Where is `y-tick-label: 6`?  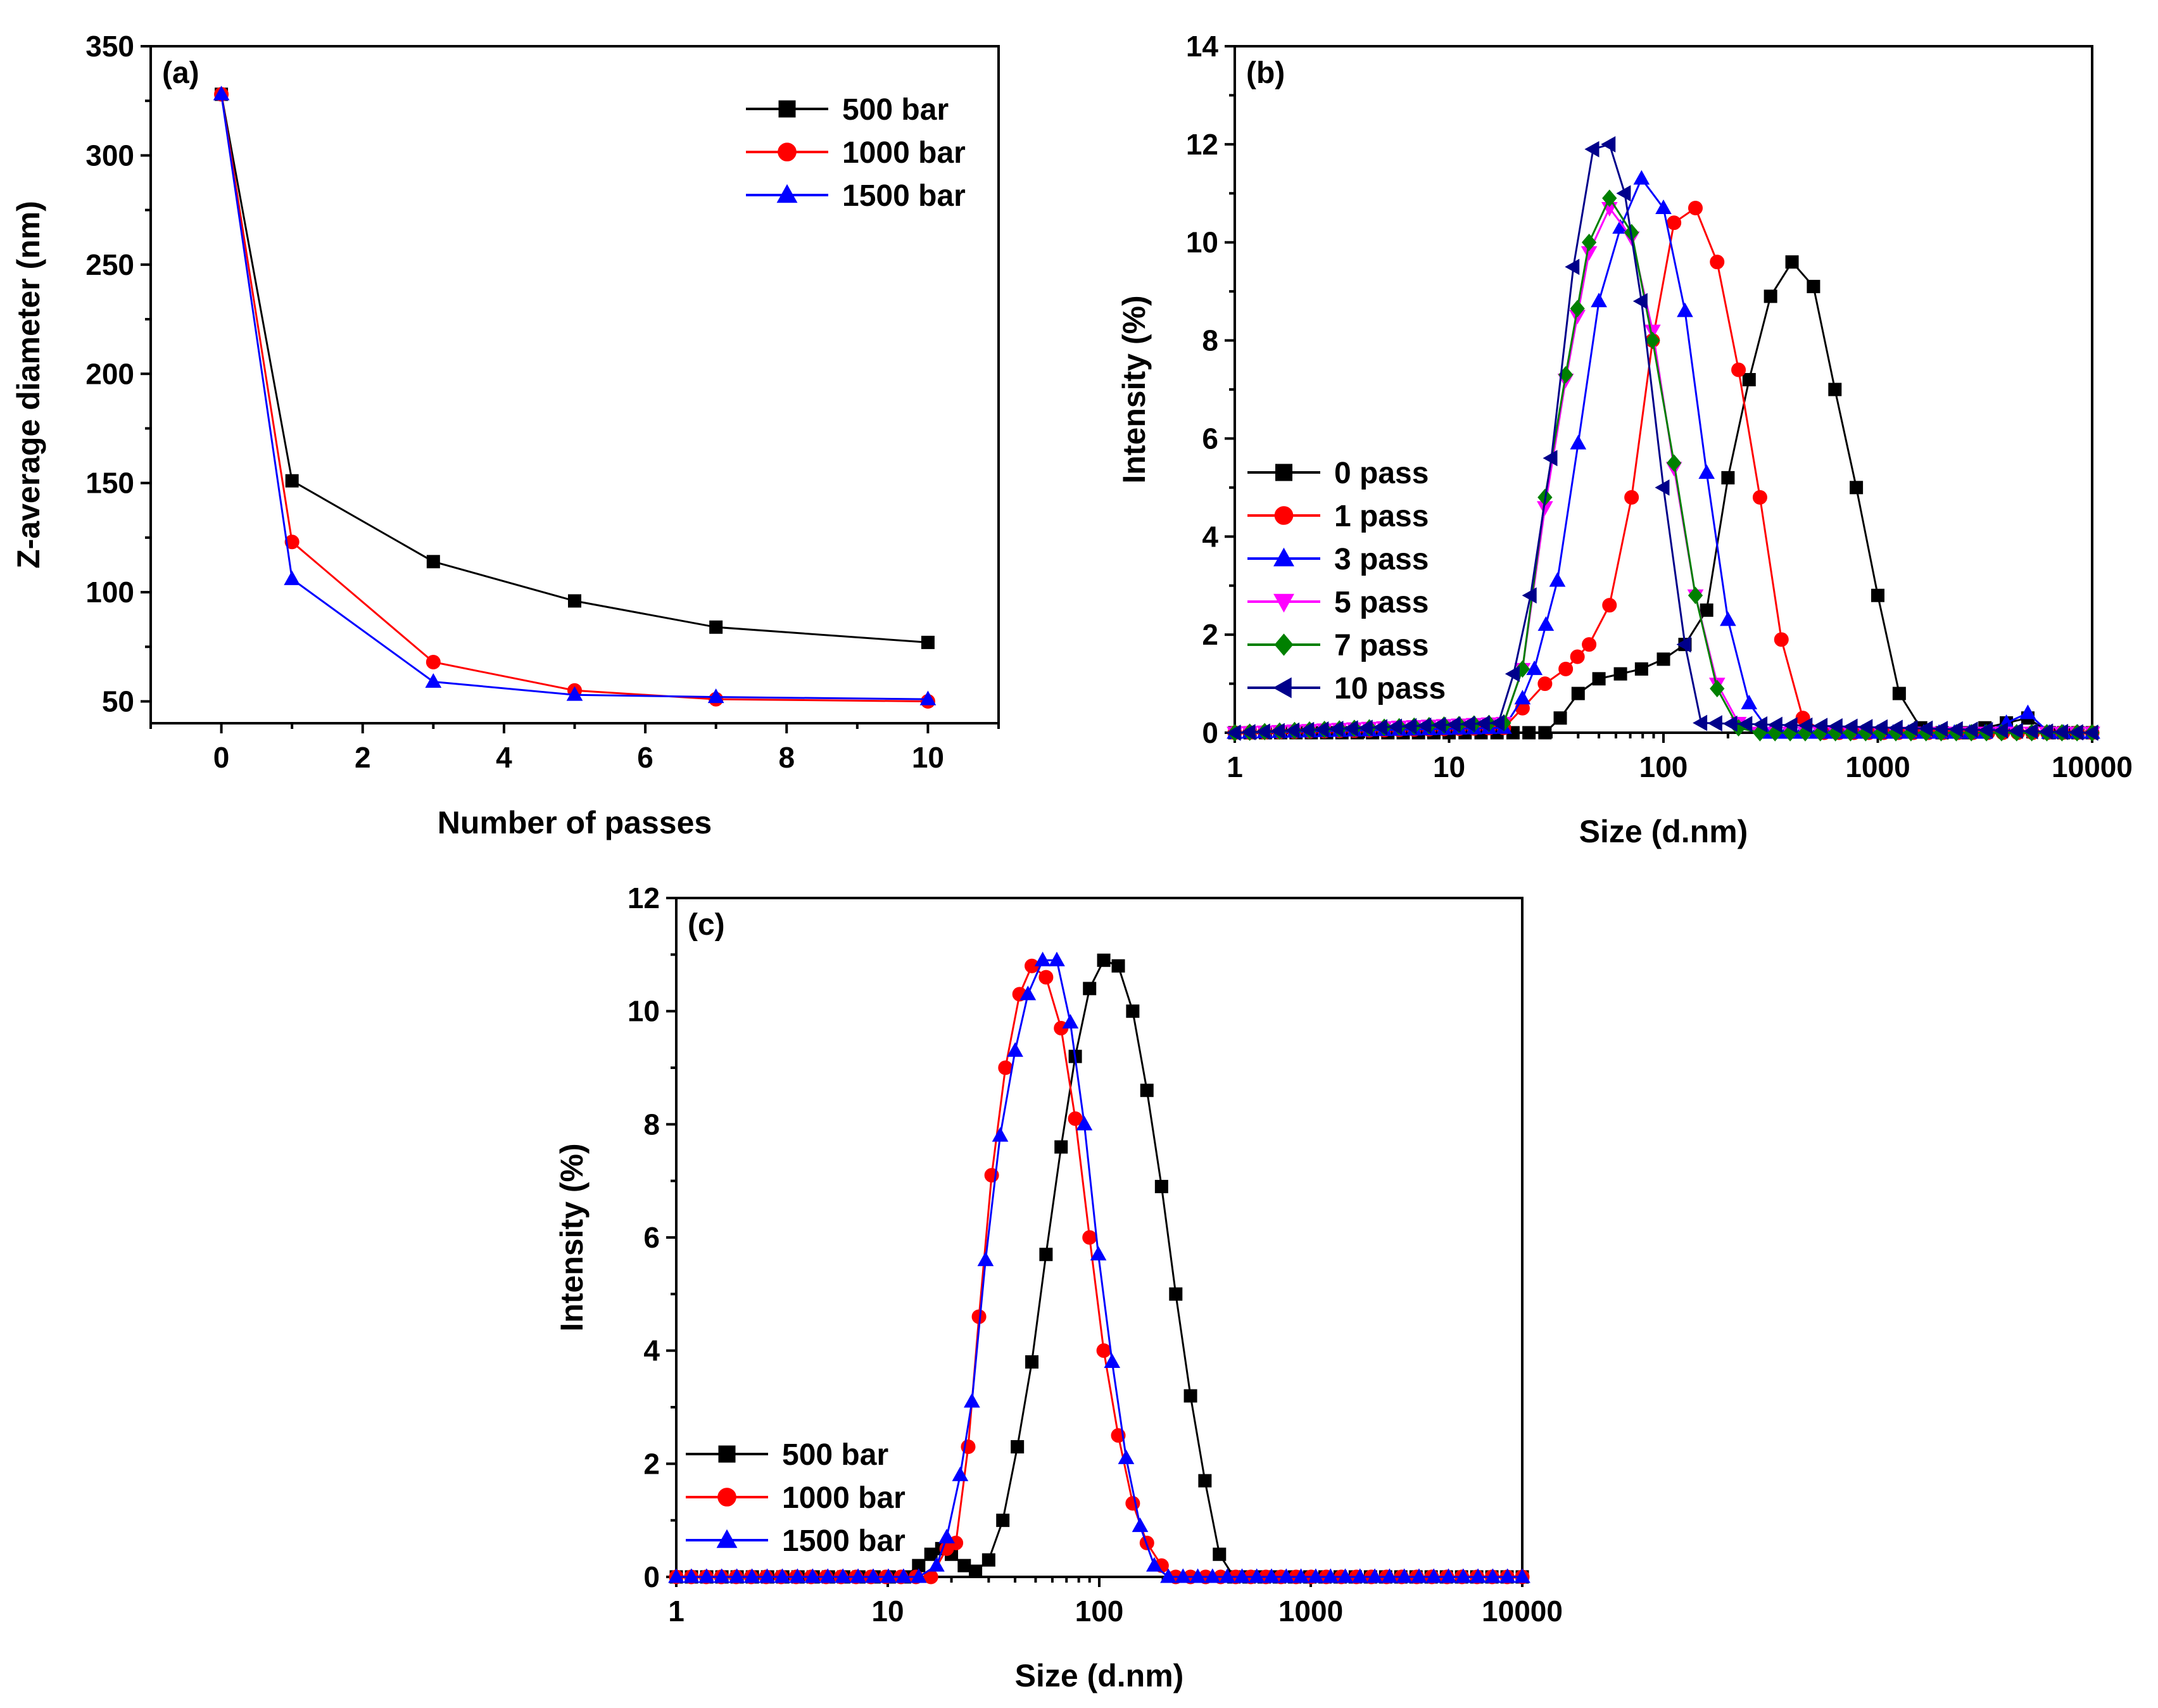 y-tick-label: 6 is located at coordinates (1210, 439).